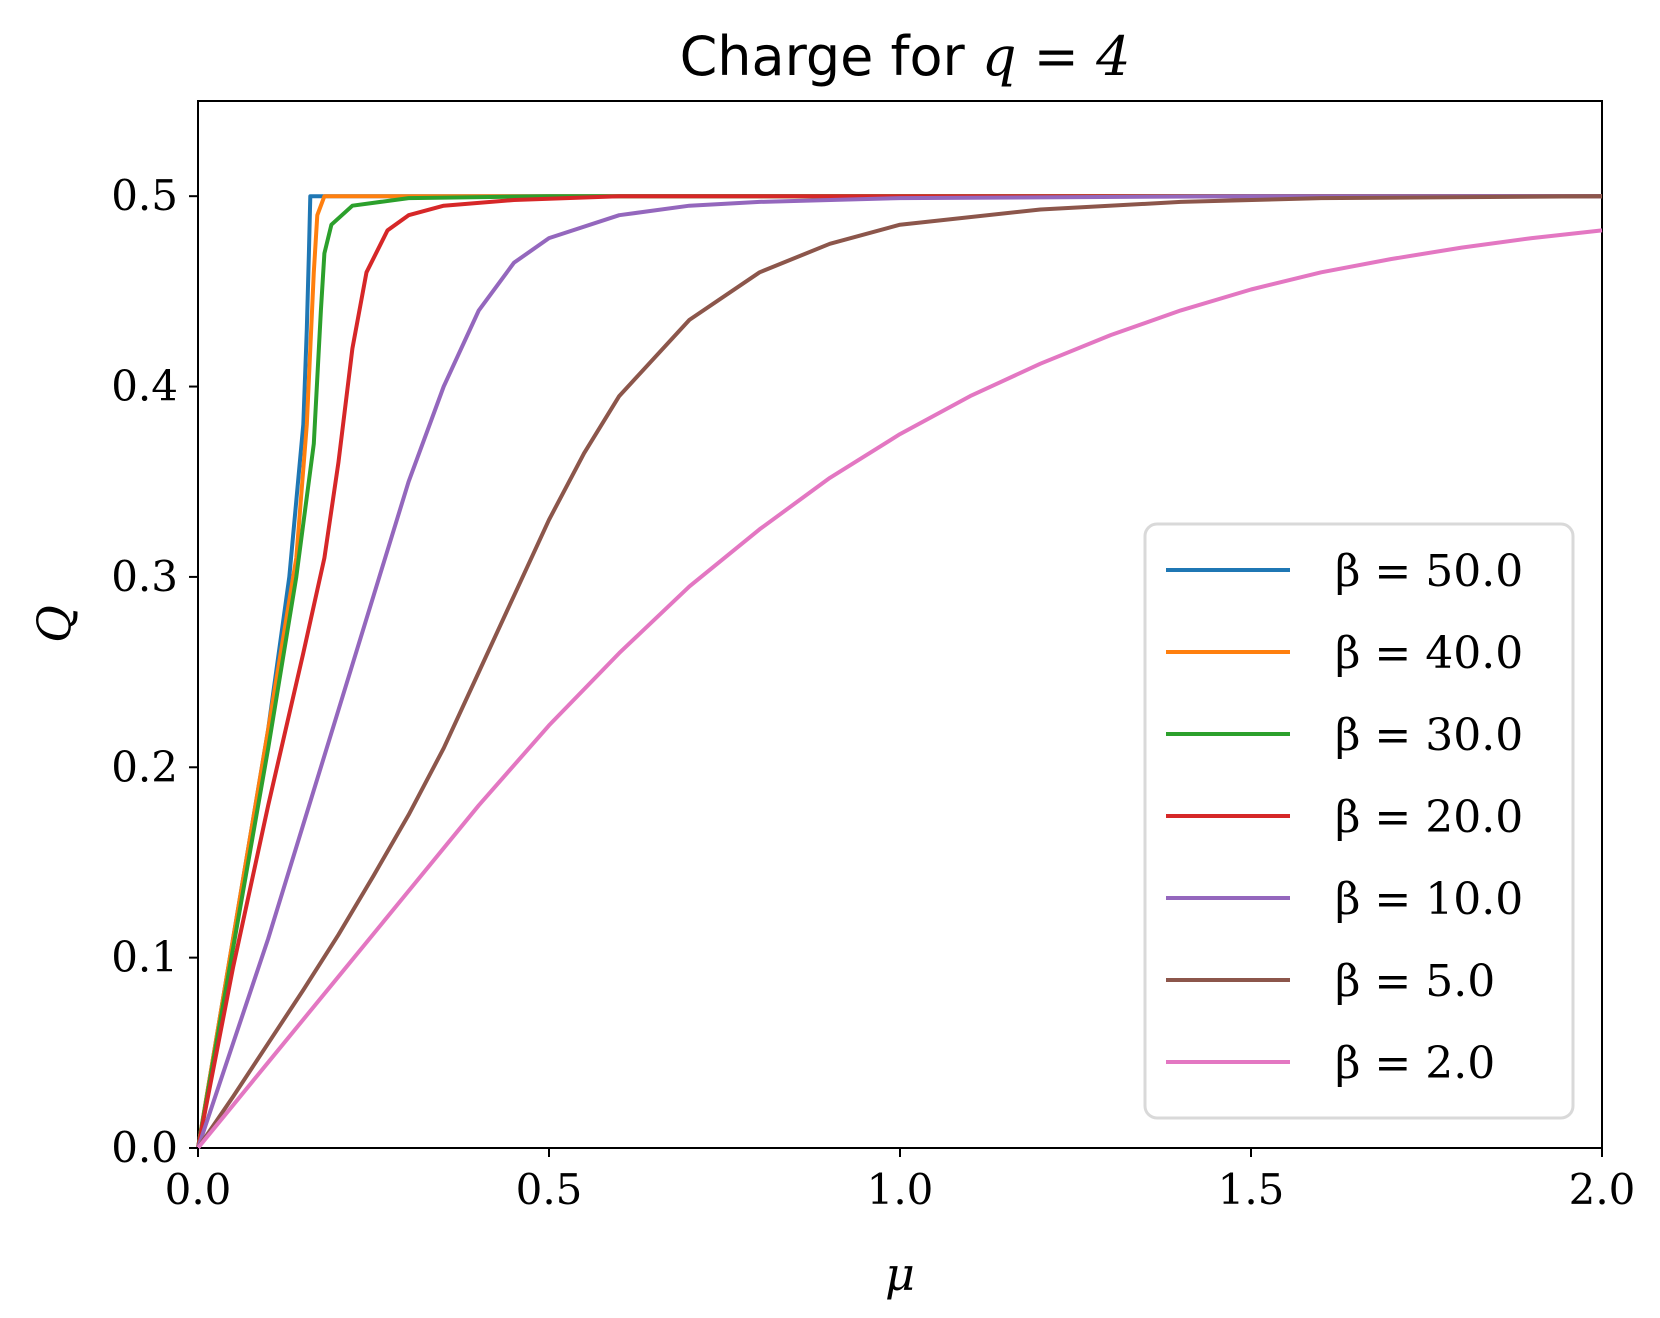 This screenshot has height=1318, width=1660. I want to click on legend-label-2: β = 30.0, so click(1429, 735).